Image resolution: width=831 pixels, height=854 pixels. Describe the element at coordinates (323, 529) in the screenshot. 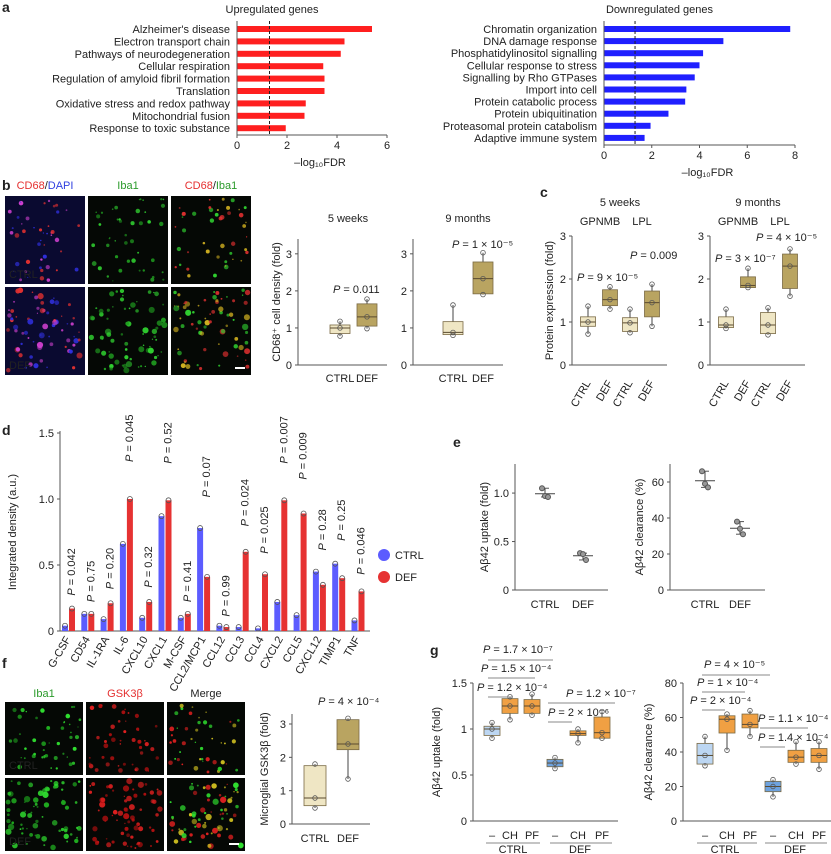

I see `p-value-annotation: P = 0.28` at that location.